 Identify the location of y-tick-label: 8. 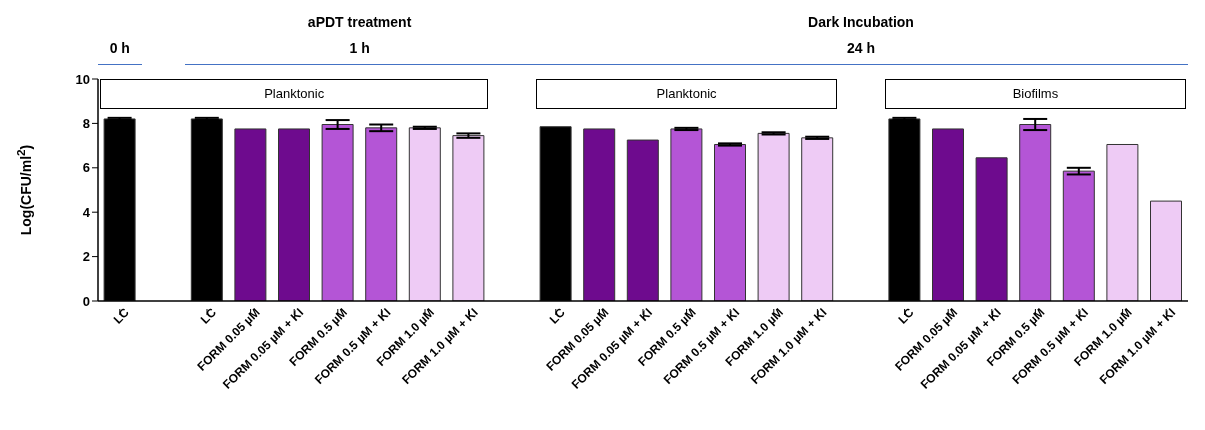
(86, 124).